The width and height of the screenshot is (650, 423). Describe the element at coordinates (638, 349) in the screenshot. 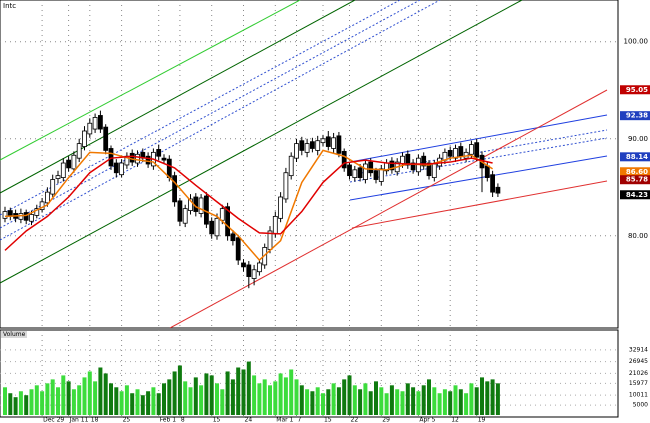

I see `volume-tick-label: 32914` at that location.